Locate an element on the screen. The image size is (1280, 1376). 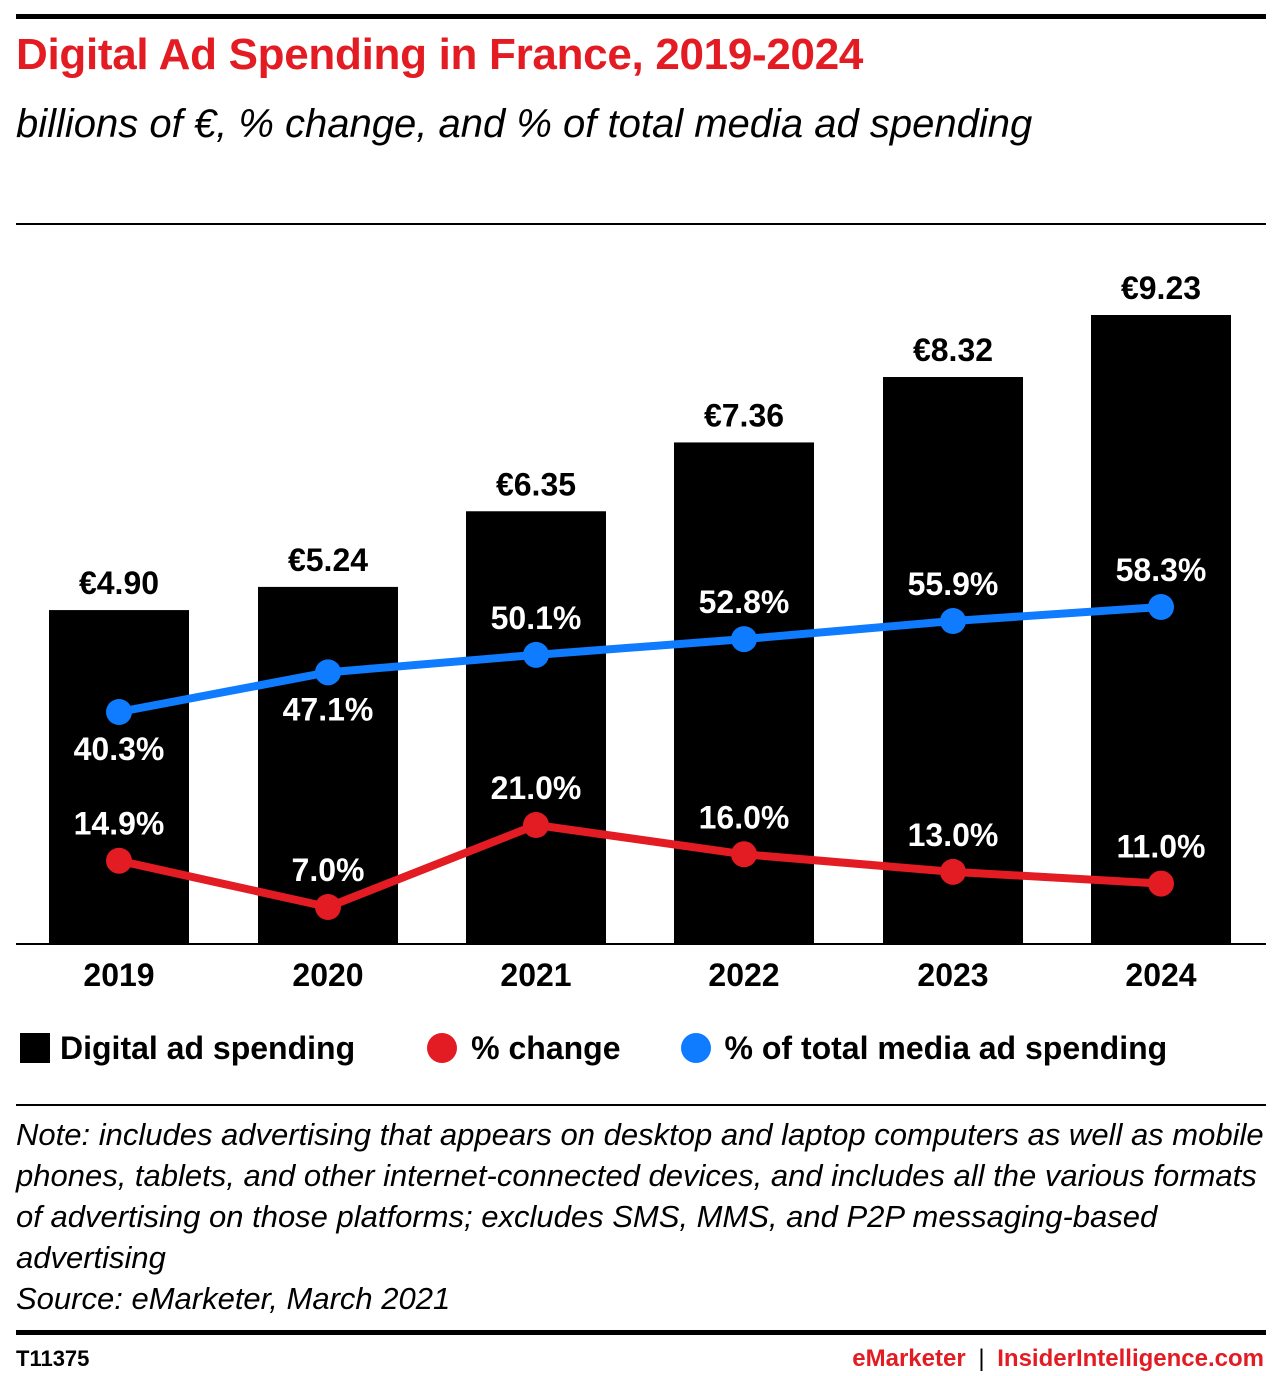
legend-label-spending: Digital ad spending is located at coordinates (208, 1047).